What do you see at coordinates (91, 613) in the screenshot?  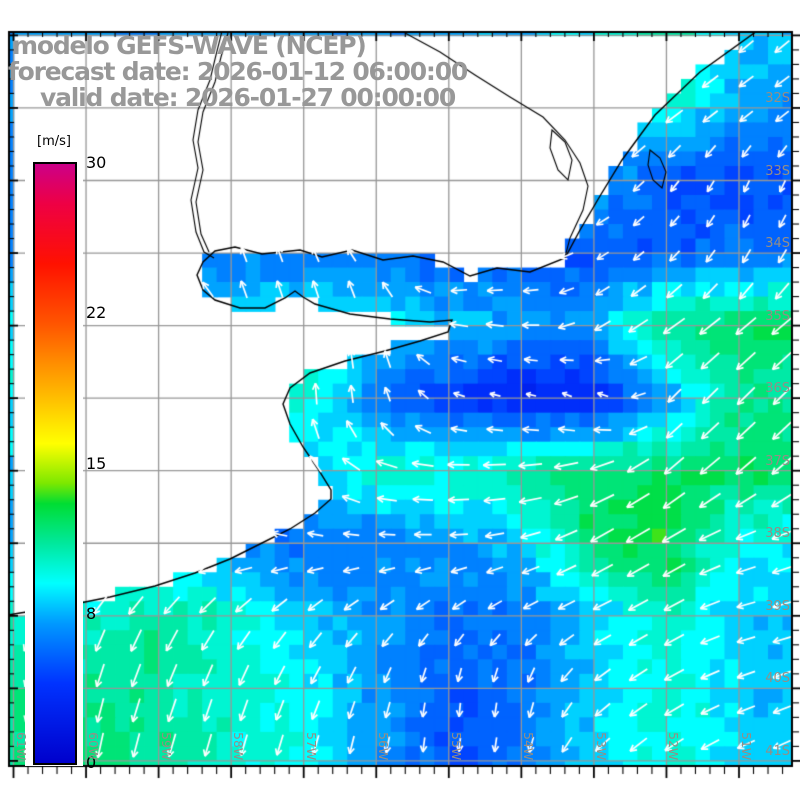 I see `colorbar-tick-label: 8` at bounding box center [91, 613].